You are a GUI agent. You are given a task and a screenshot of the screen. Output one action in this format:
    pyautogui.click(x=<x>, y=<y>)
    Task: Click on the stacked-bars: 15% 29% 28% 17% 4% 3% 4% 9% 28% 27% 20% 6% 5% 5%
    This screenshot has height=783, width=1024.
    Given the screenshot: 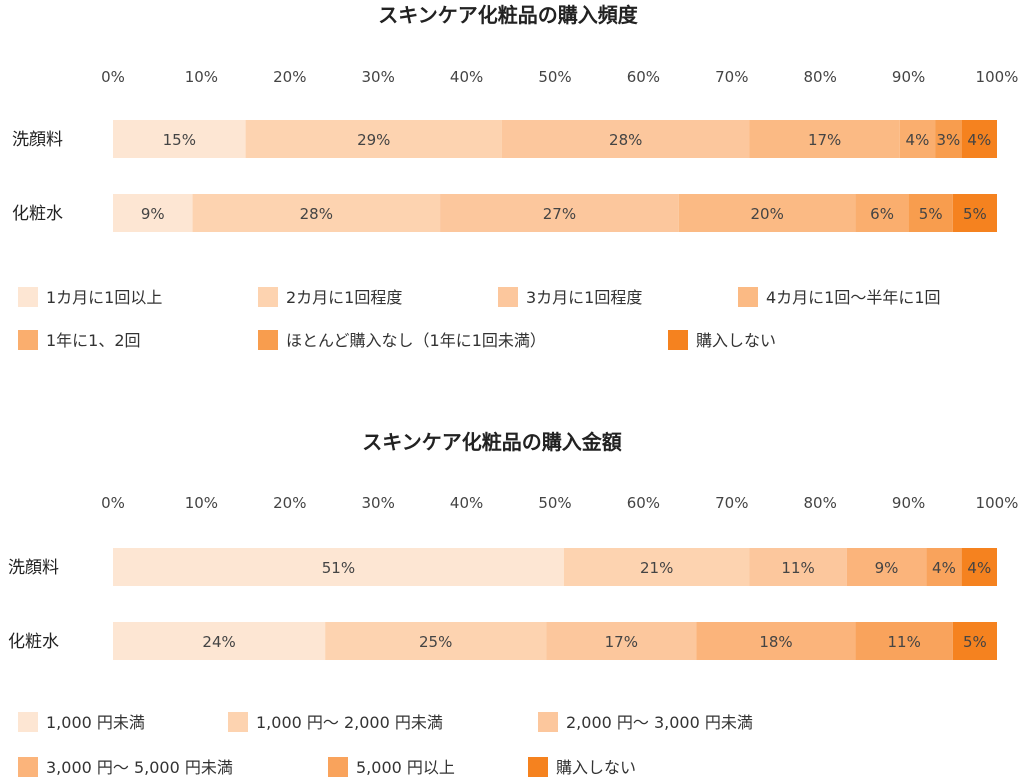 What is the action you would take?
    pyautogui.click(x=555, y=176)
    